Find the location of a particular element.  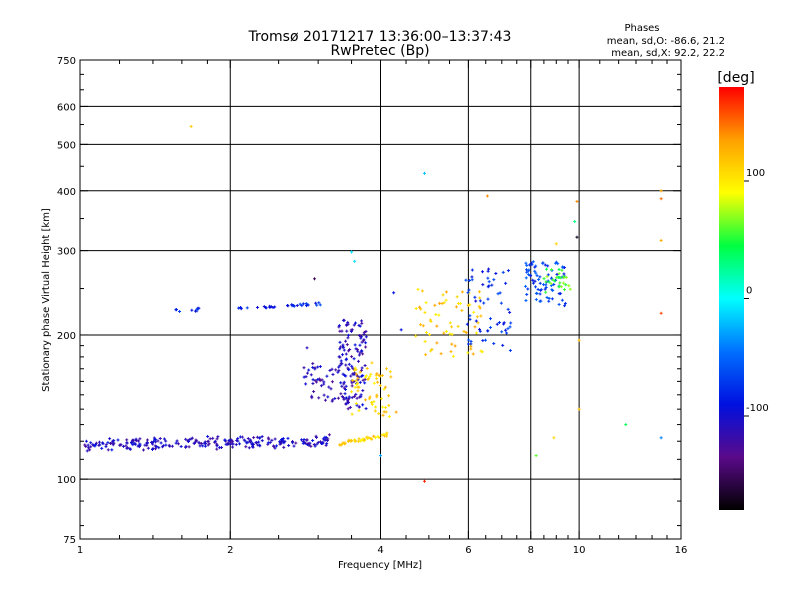

y-tick-label: 300 is located at coordinates (66, 252).